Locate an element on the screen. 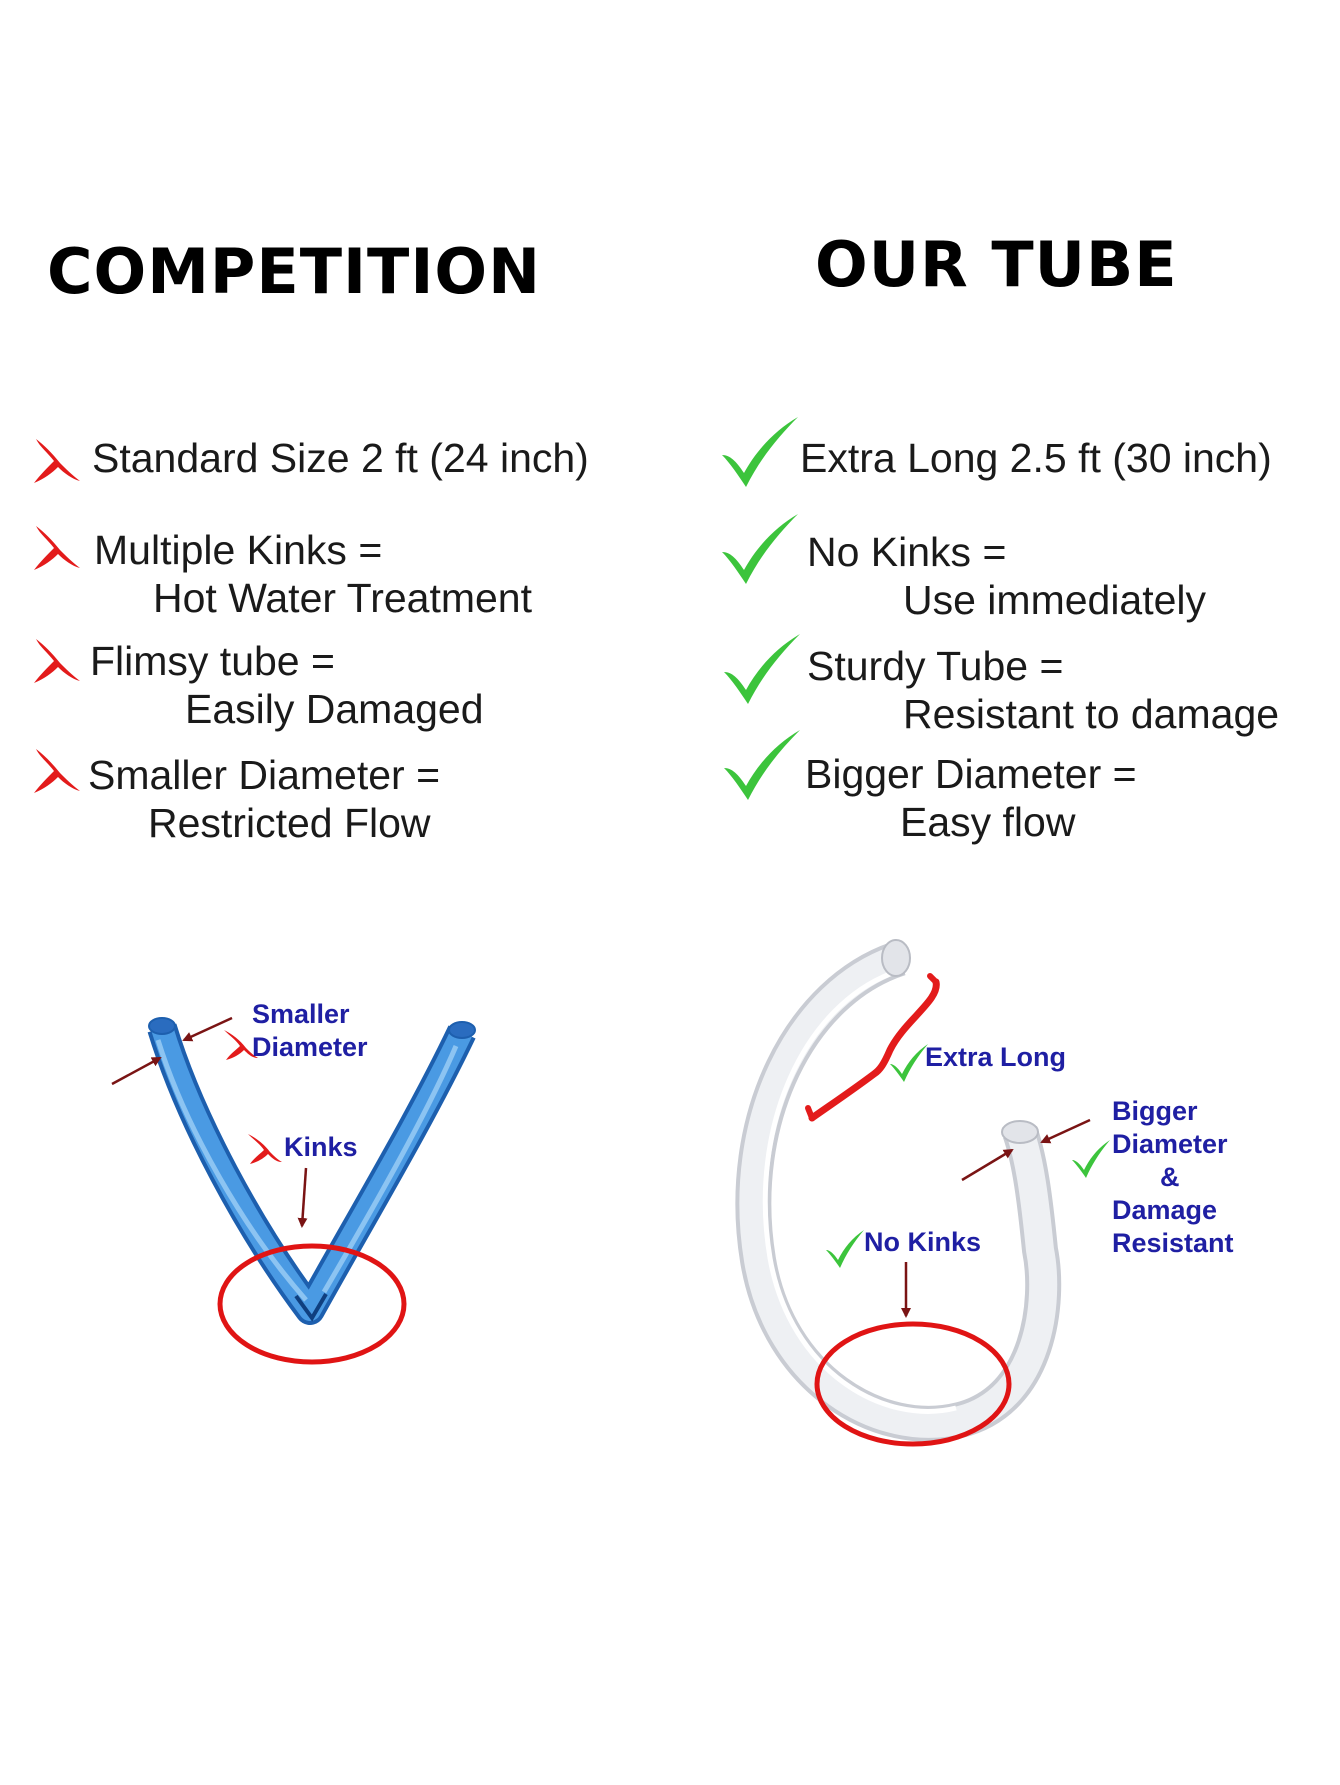 This screenshot has width=1340, height=1785. our-tube-item-text: Bigger Diameter = is located at coordinates (971, 774).